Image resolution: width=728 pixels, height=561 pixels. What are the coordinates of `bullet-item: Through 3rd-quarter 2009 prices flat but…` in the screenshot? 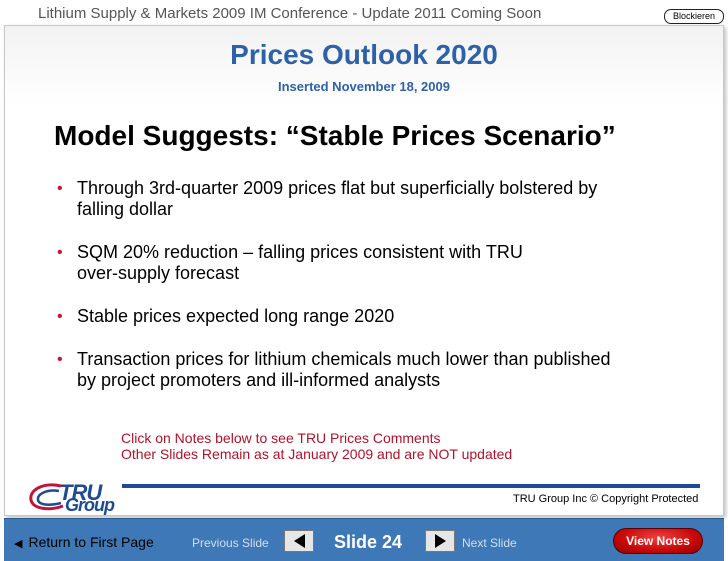 It's located at (375, 199).